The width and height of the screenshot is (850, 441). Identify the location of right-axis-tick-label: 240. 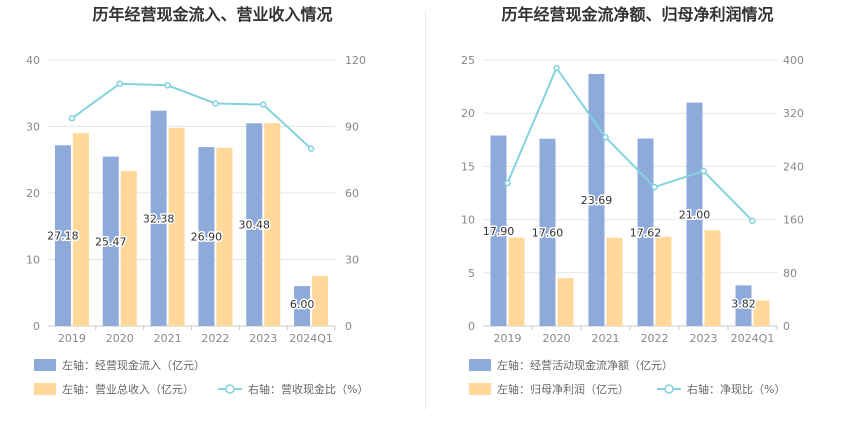
(793, 166).